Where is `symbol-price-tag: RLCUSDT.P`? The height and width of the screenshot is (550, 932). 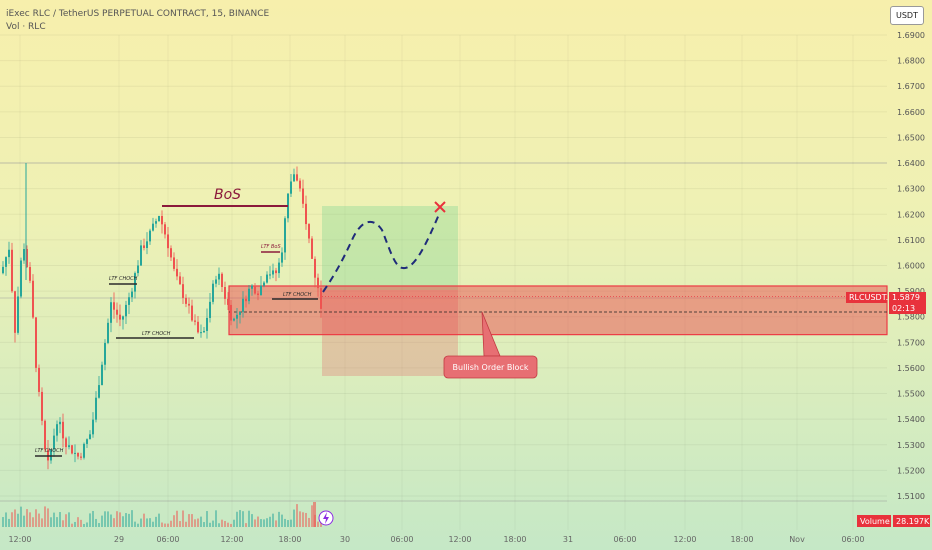 symbol-price-tag: RLCUSDT.P is located at coordinates (869, 297).